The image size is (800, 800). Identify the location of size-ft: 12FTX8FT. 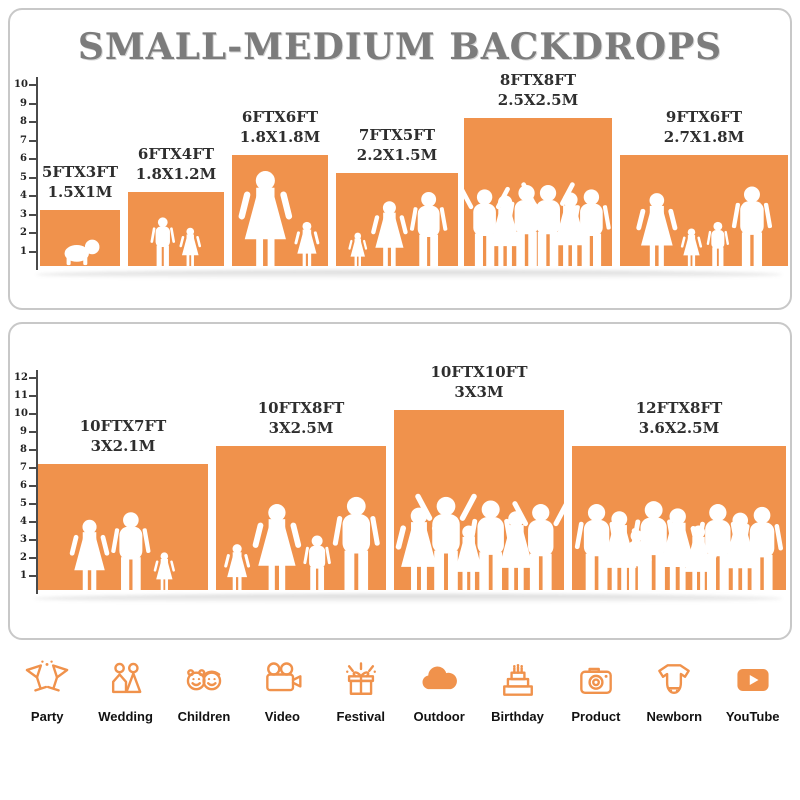
(679, 407).